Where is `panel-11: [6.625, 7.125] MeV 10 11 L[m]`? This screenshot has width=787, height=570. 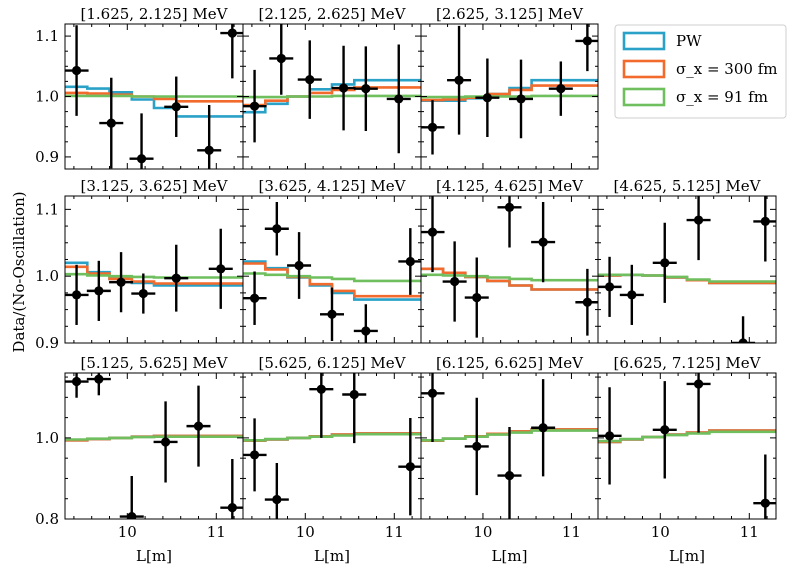 panel-11: [6.625, 7.125] MeV 10 11 L[m] is located at coordinates (687, 459).